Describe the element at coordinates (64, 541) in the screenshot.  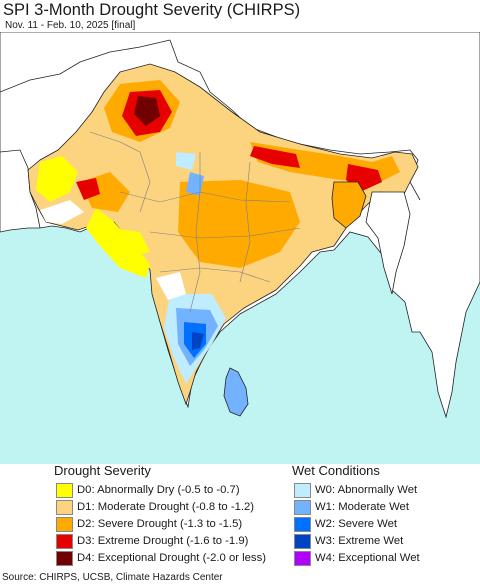
I see `legend-swatch-d3` at that location.